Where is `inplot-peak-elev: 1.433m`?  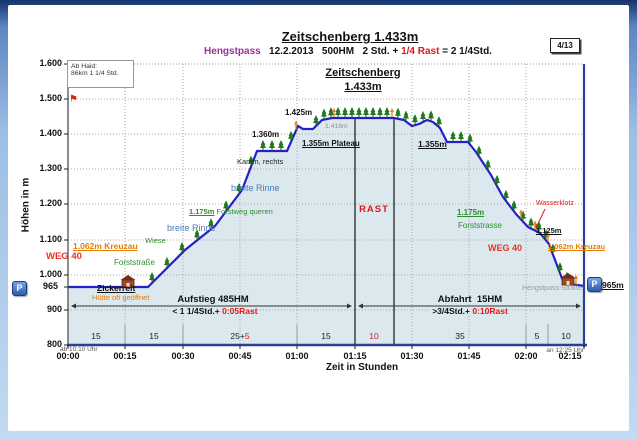 inplot-peak-elev: 1.433m is located at coordinates (363, 87).